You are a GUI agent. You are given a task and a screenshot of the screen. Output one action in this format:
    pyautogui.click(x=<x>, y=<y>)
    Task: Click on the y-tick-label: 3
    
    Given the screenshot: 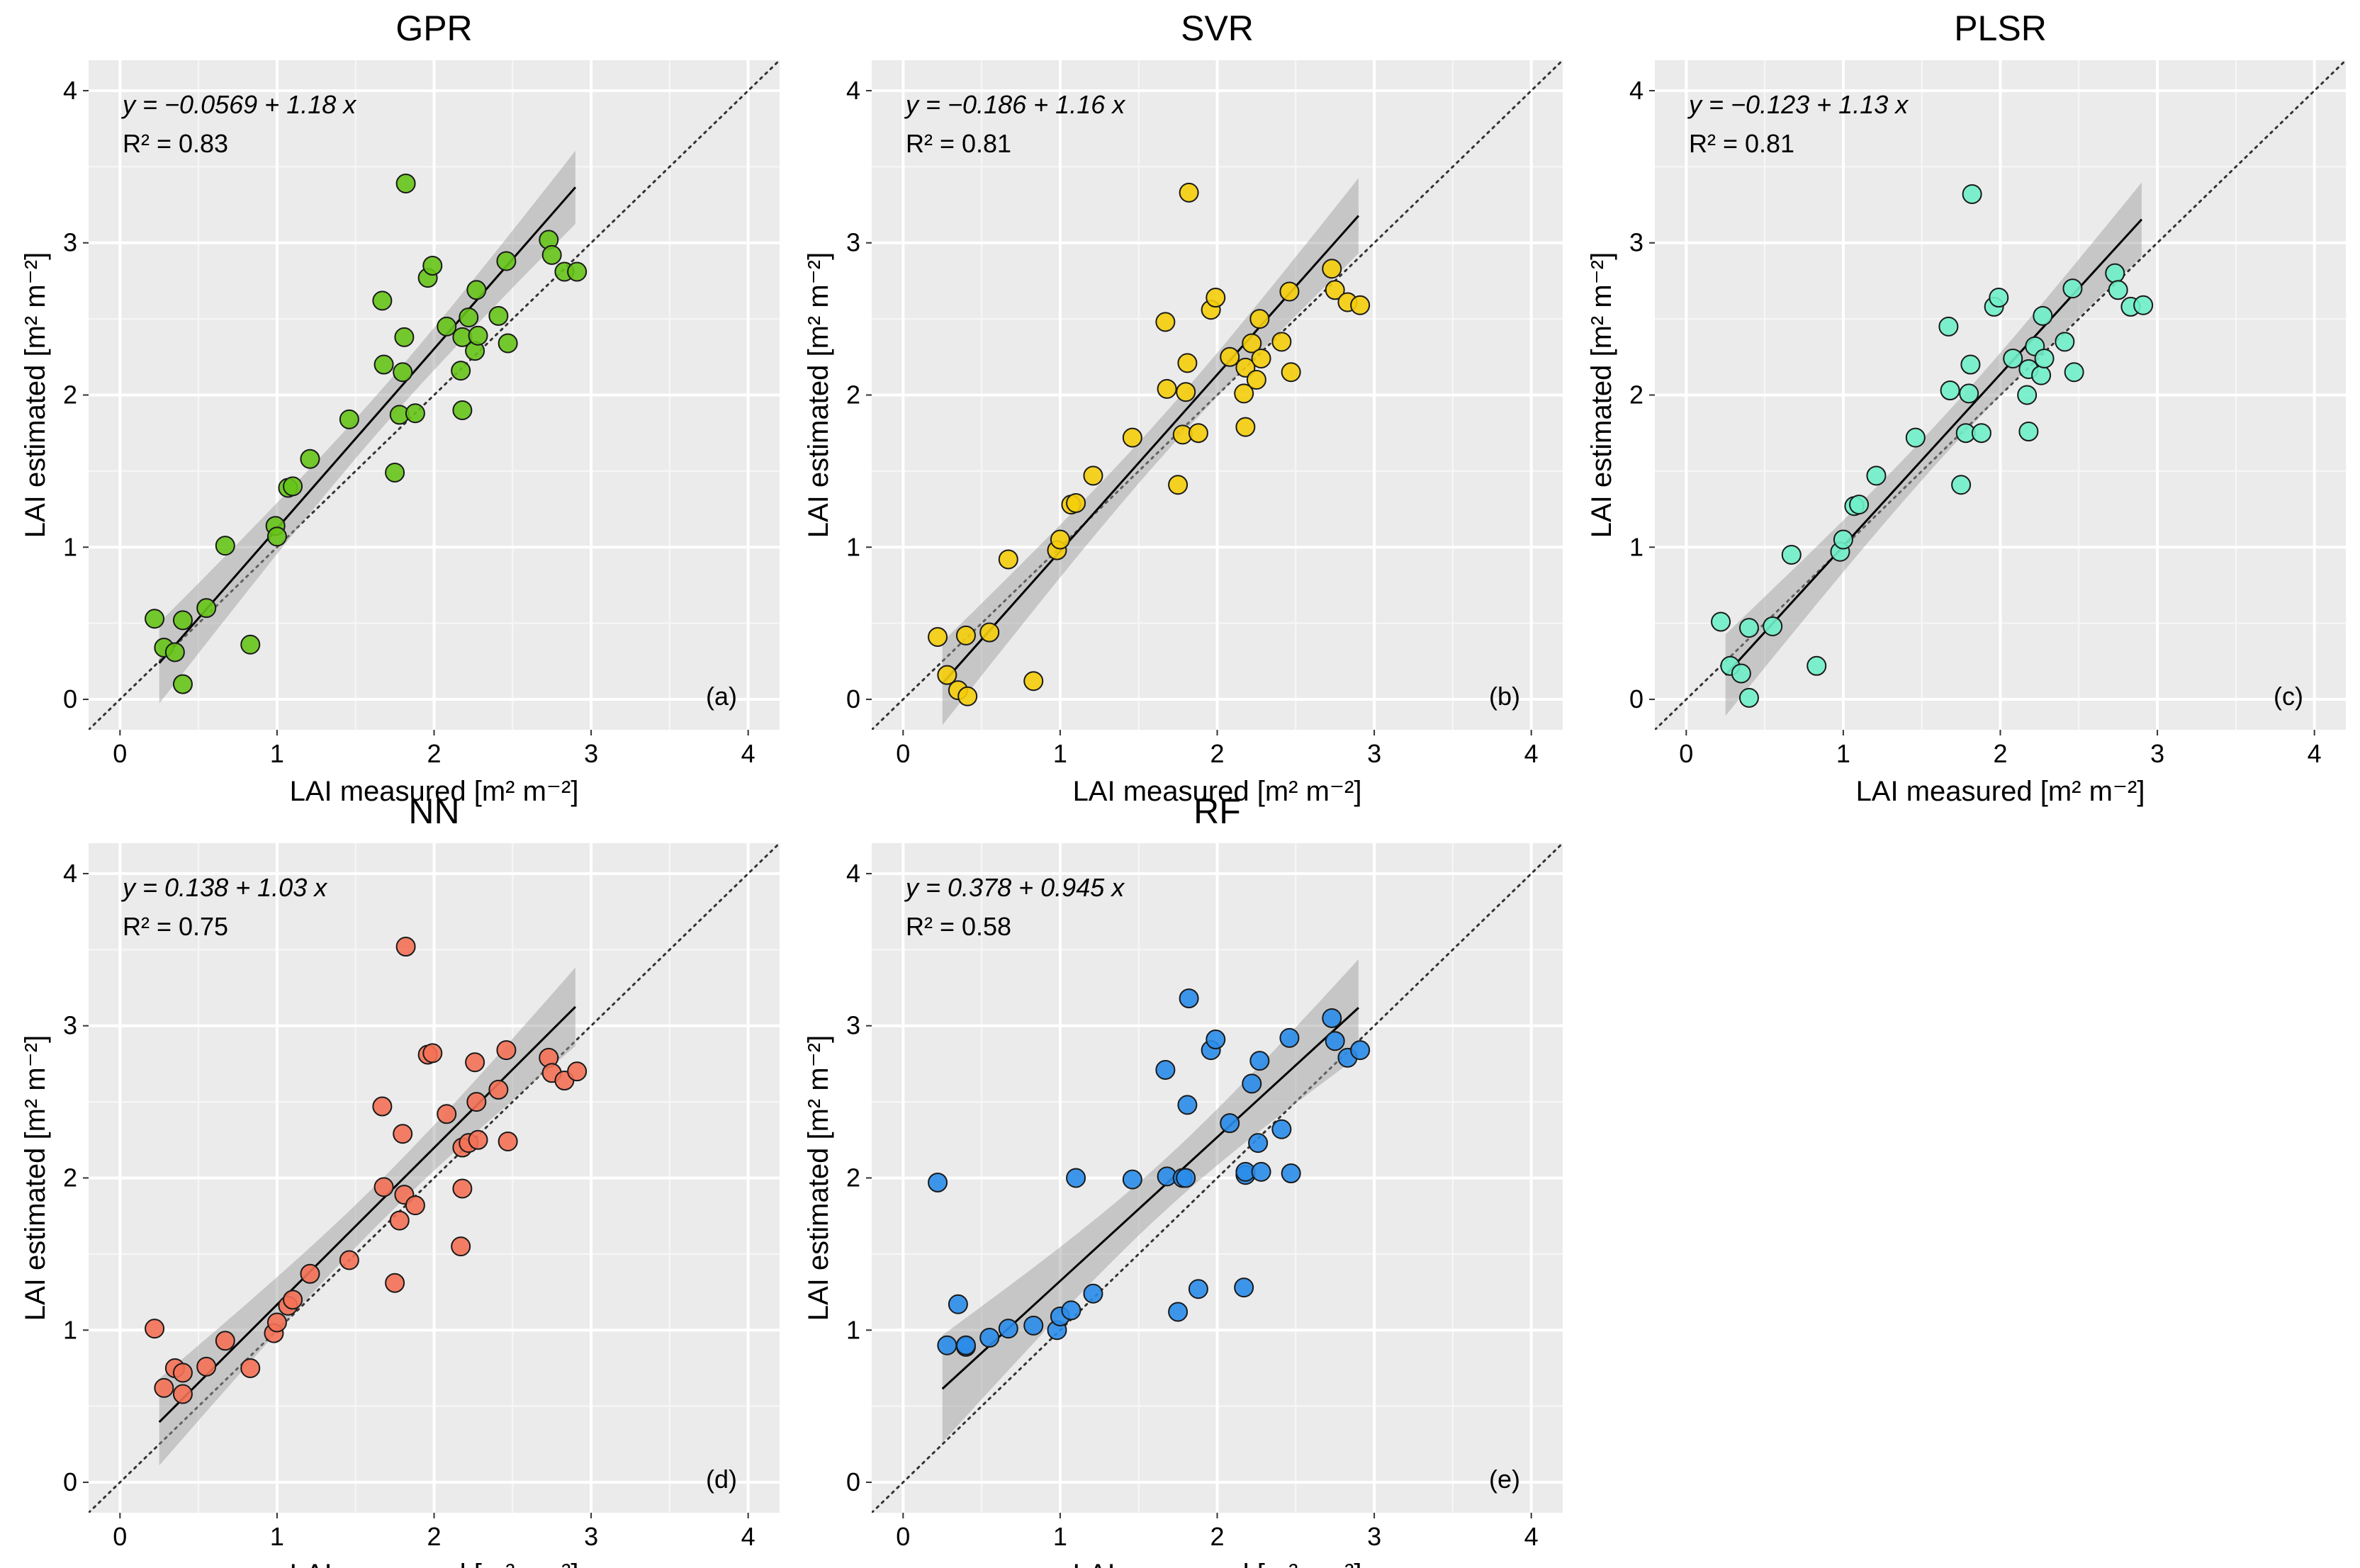 What is the action you would take?
    pyautogui.click(x=853, y=1025)
    